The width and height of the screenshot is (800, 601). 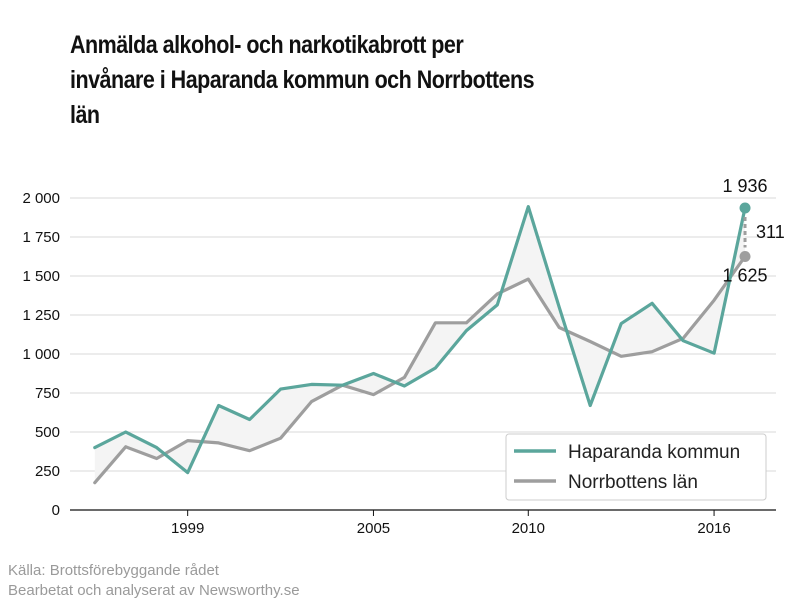 I want to click on legend-label-haparanda: Haparanda kommun, so click(x=654, y=452).